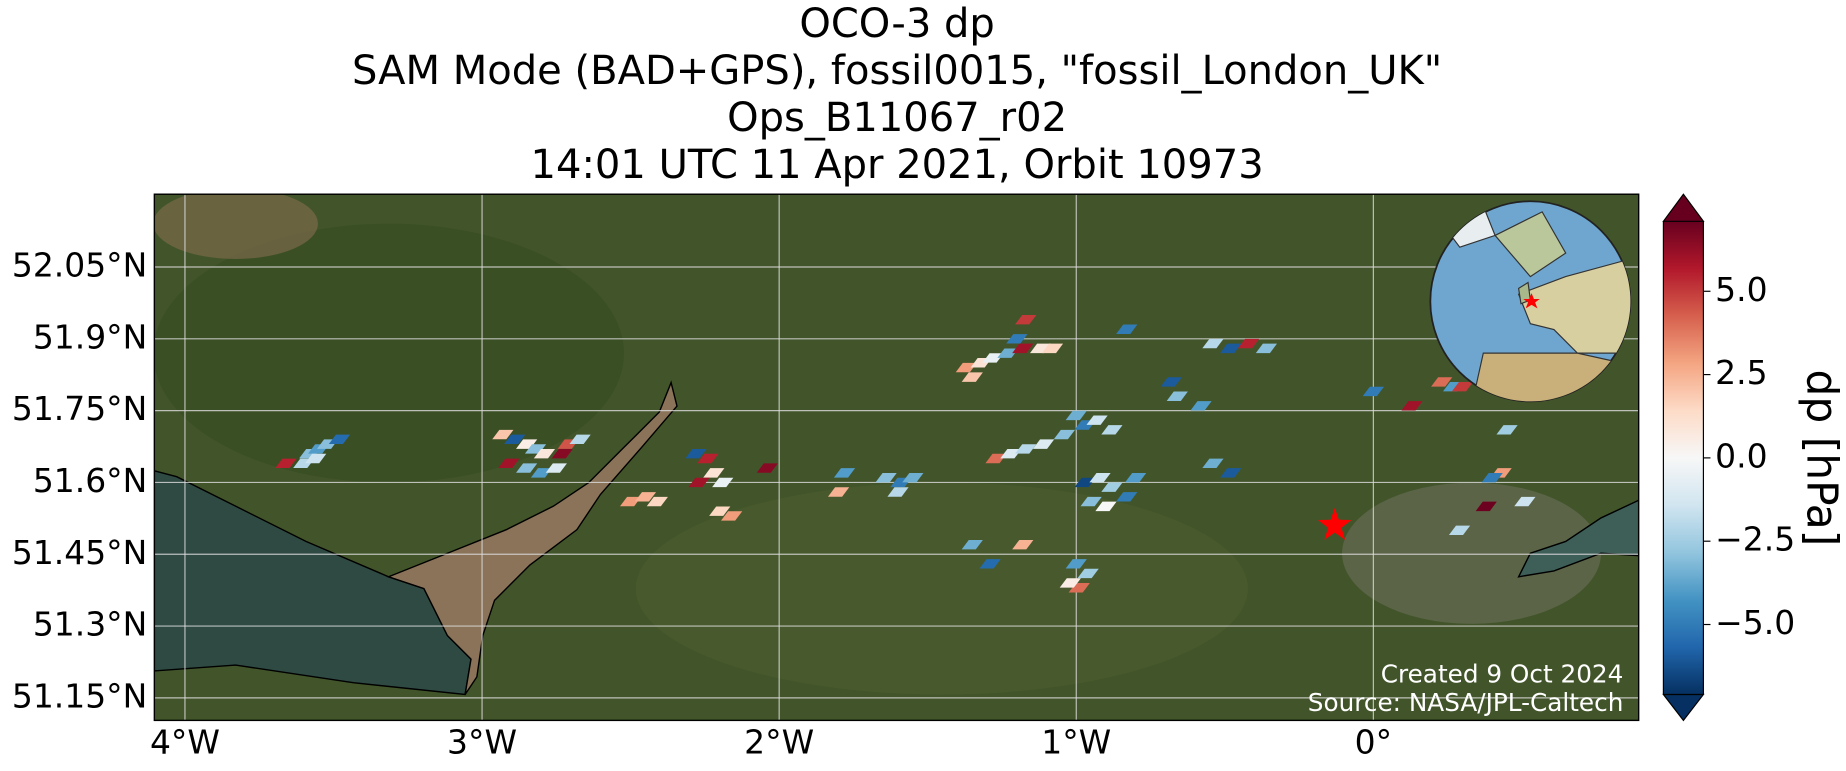  What do you see at coordinates (1502, 674) in the screenshot?
I see `annotation: Created 9 Oct 2024` at bounding box center [1502, 674].